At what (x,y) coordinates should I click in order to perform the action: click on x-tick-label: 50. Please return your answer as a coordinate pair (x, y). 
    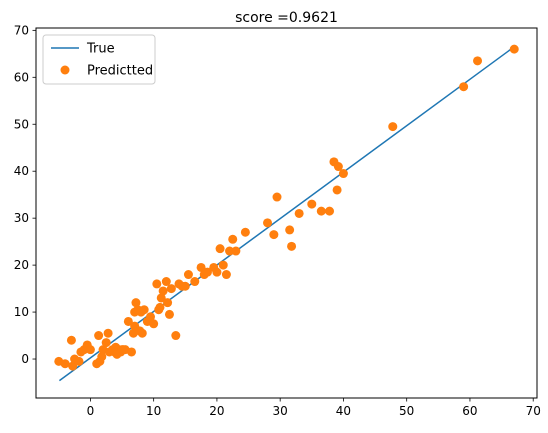
    Looking at the image, I should click on (406, 411).